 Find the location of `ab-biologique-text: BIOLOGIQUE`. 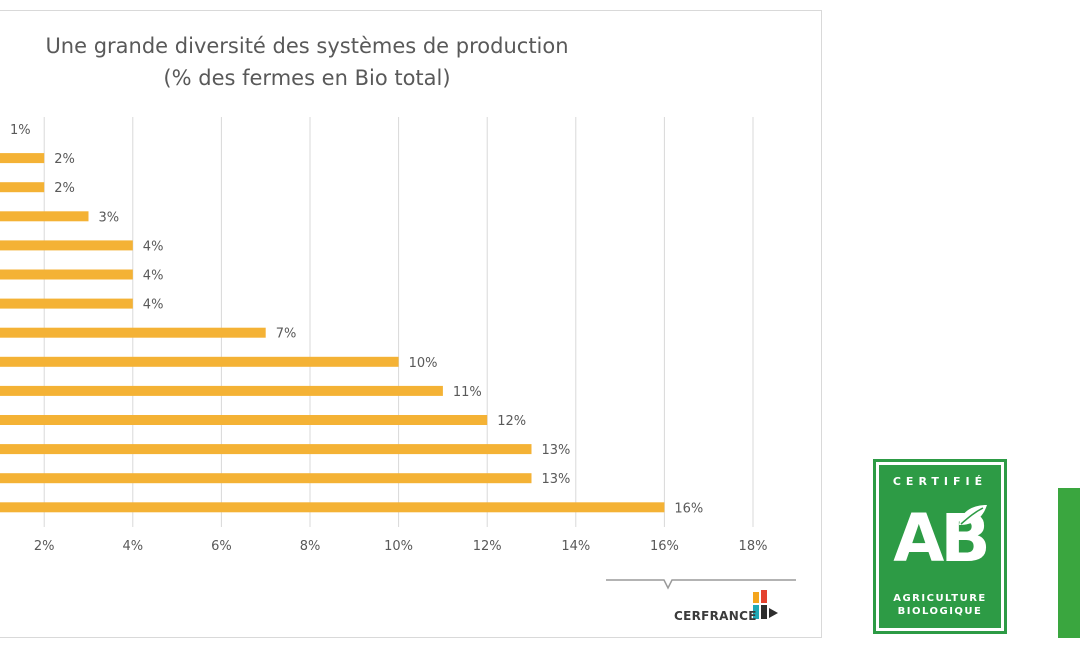

ab-biologique-text: BIOLOGIQUE is located at coordinates (940, 611).